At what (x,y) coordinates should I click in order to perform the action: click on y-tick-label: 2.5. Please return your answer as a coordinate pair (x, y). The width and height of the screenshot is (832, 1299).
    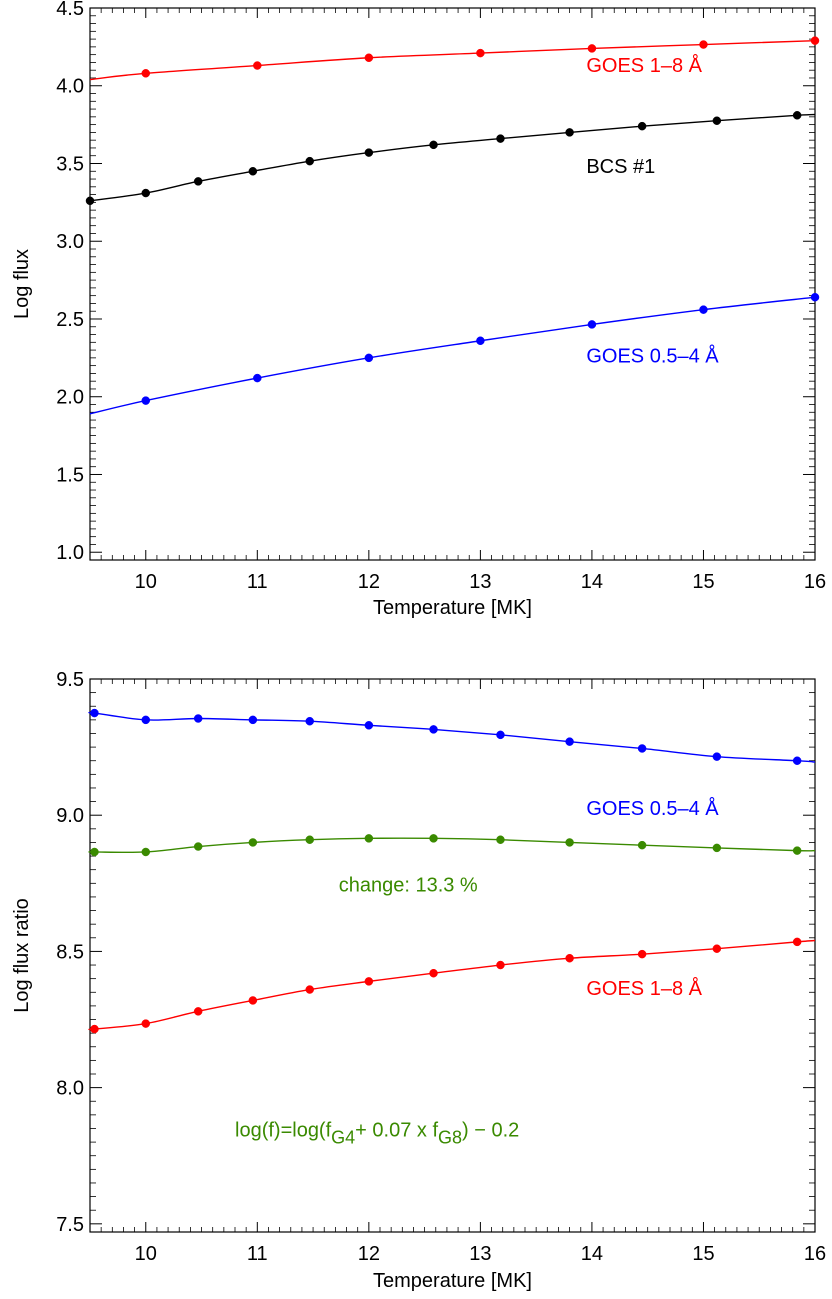
    Looking at the image, I should click on (70, 320).